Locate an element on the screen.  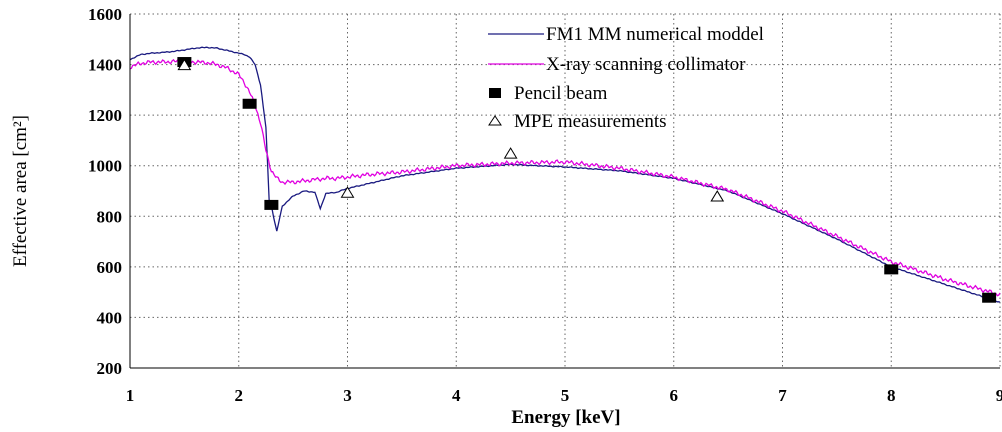
legend-swatch-square is located at coordinates (495, 93).